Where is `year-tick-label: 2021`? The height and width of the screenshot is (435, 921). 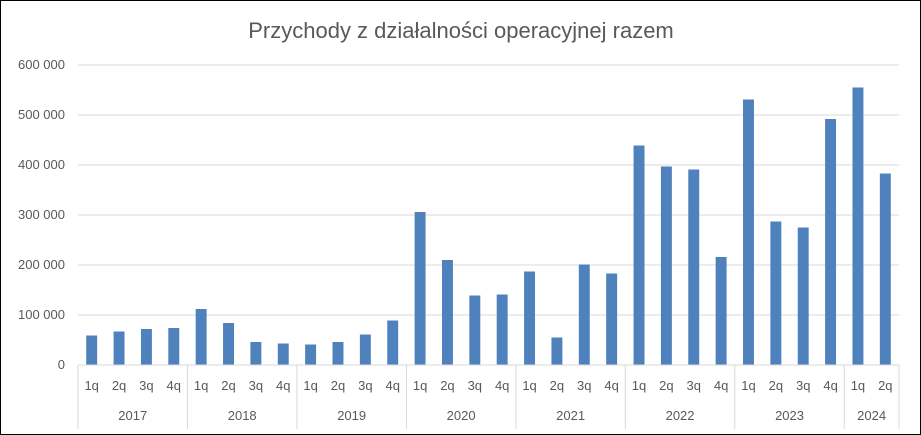
year-tick-label: 2021 is located at coordinates (570, 415).